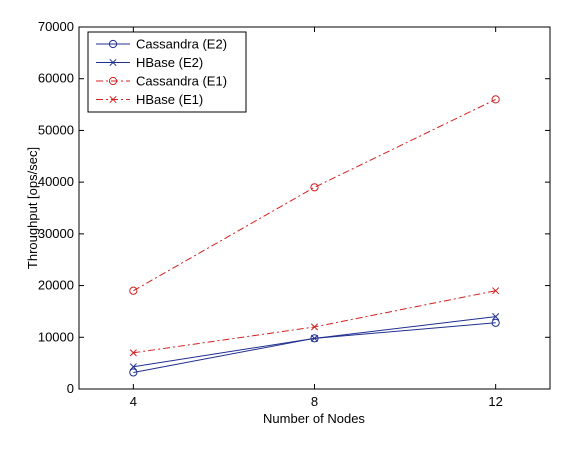  What do you see at coordinates (70, 388) in the screenshot?
I see `y-tick-label: 0` at bounding box center [70, 388].